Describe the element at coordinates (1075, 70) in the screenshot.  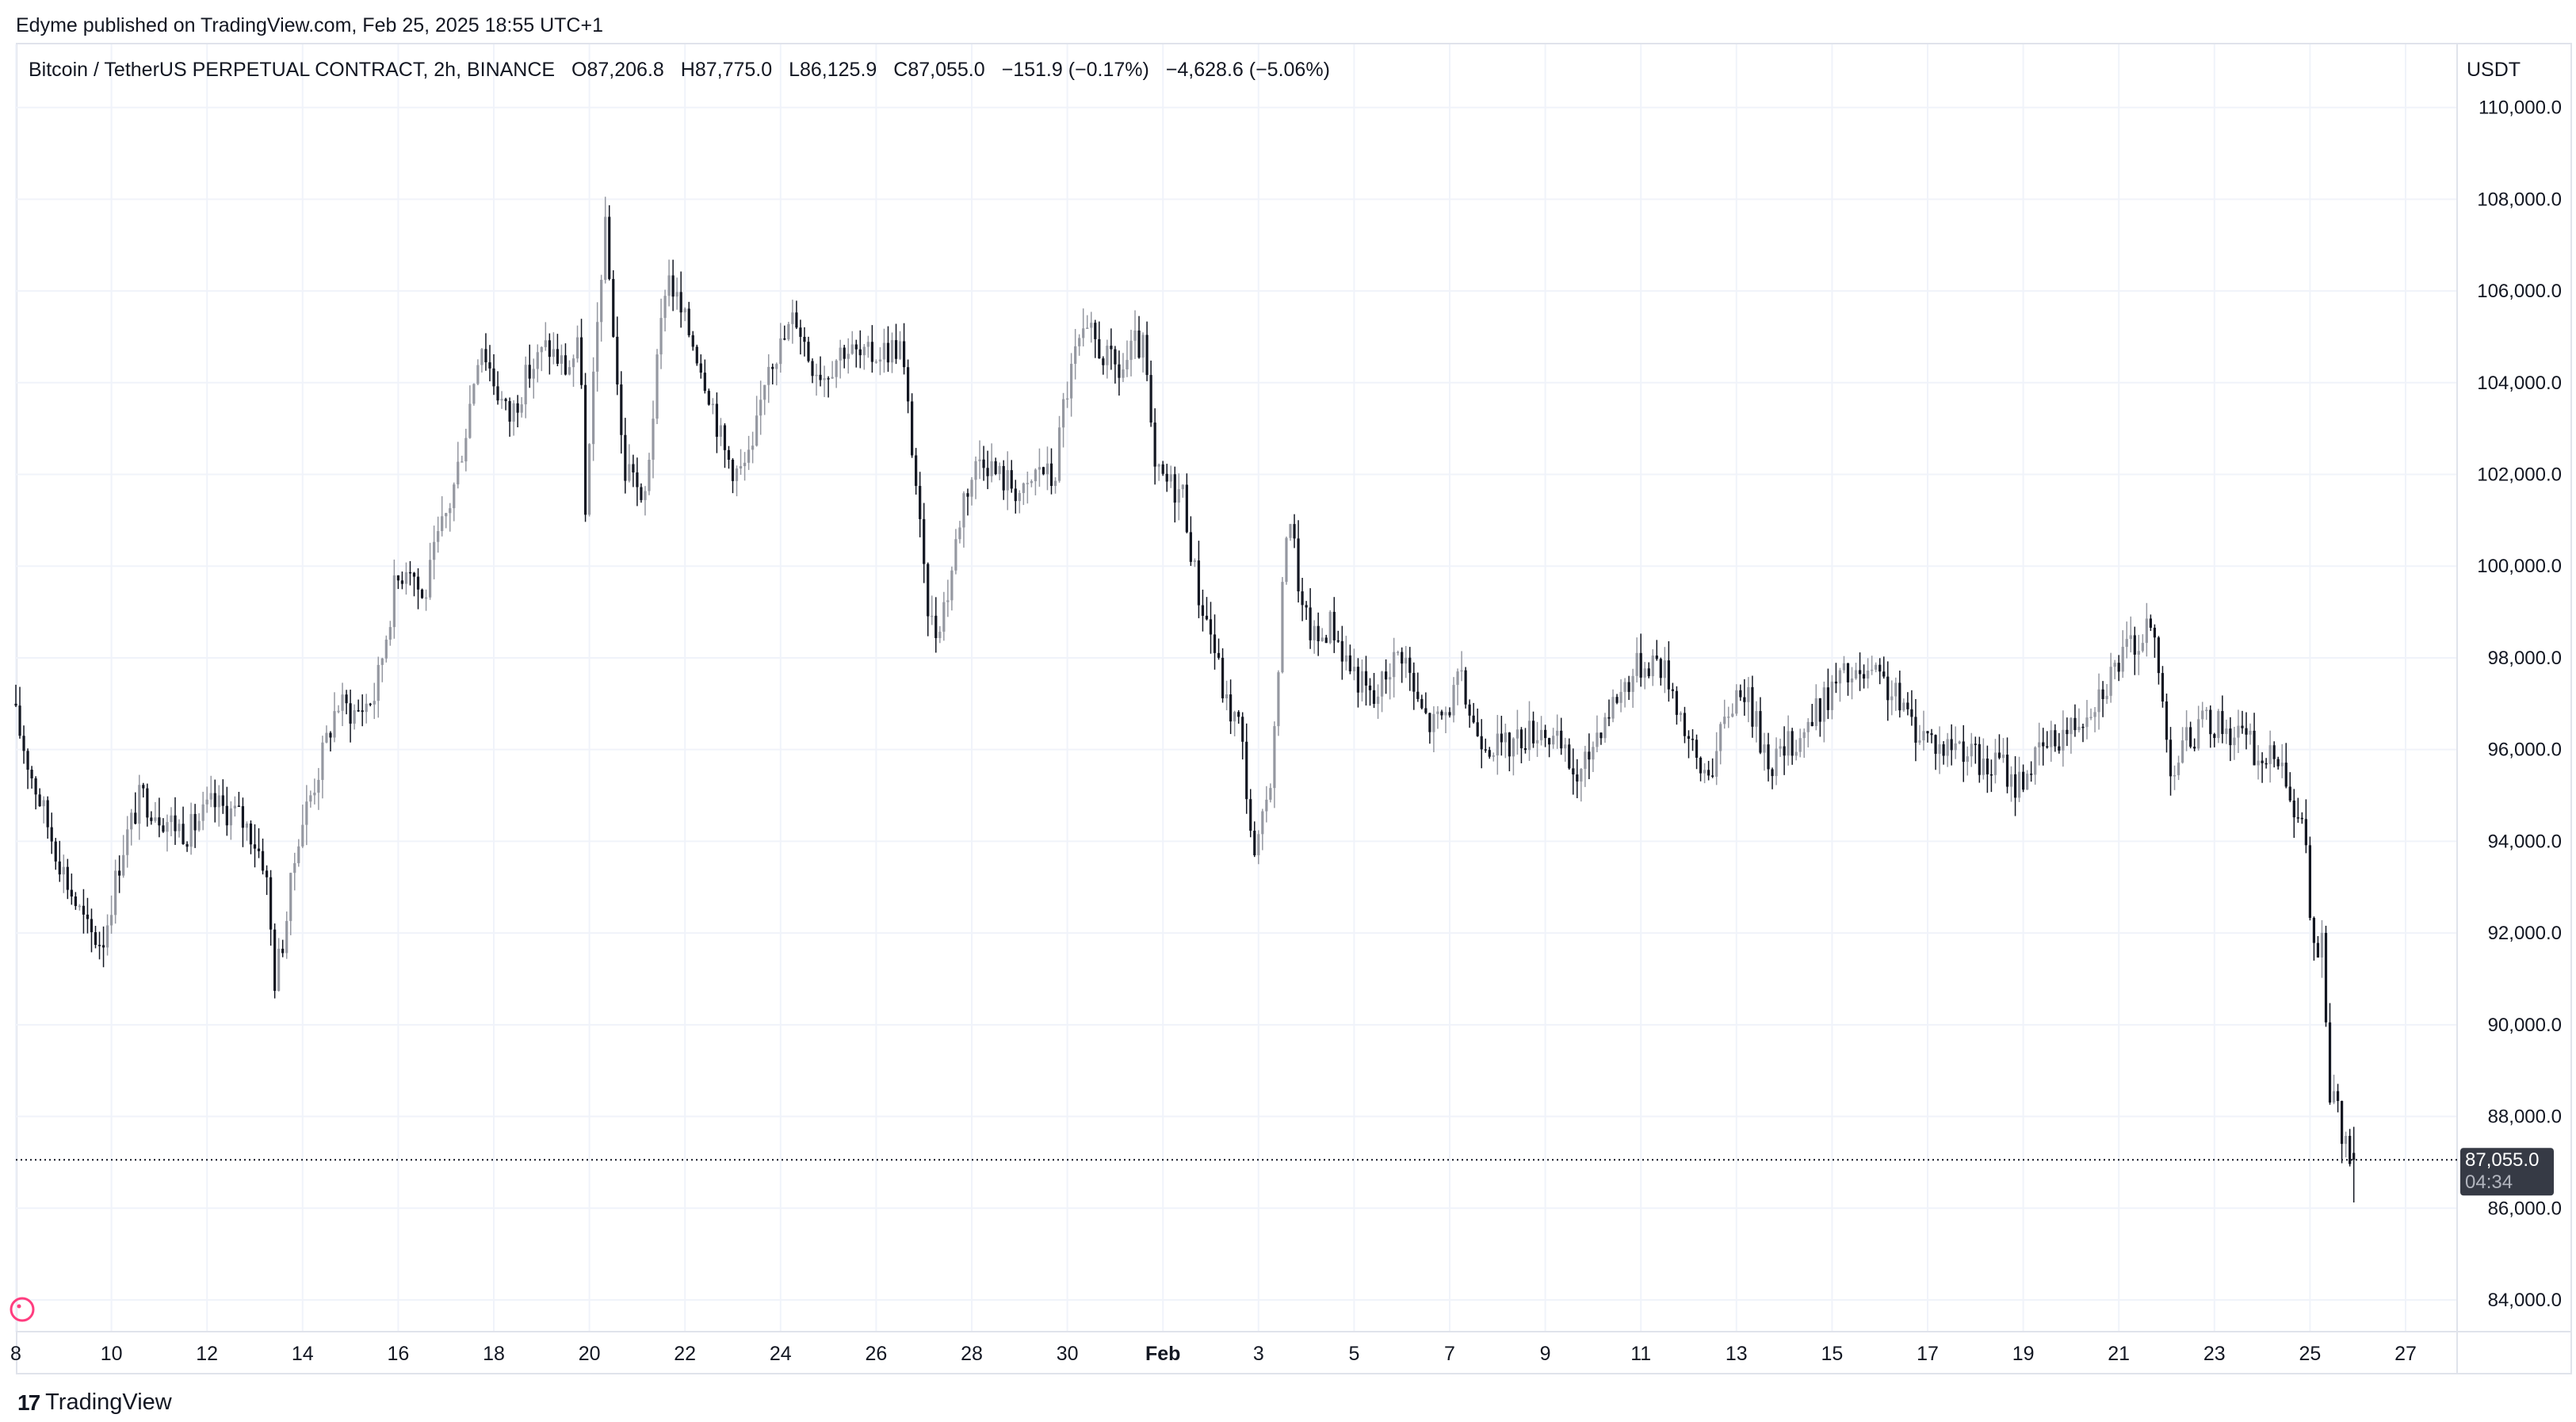
I see `legend-change: −151.9 (−0.17%)` at that location.